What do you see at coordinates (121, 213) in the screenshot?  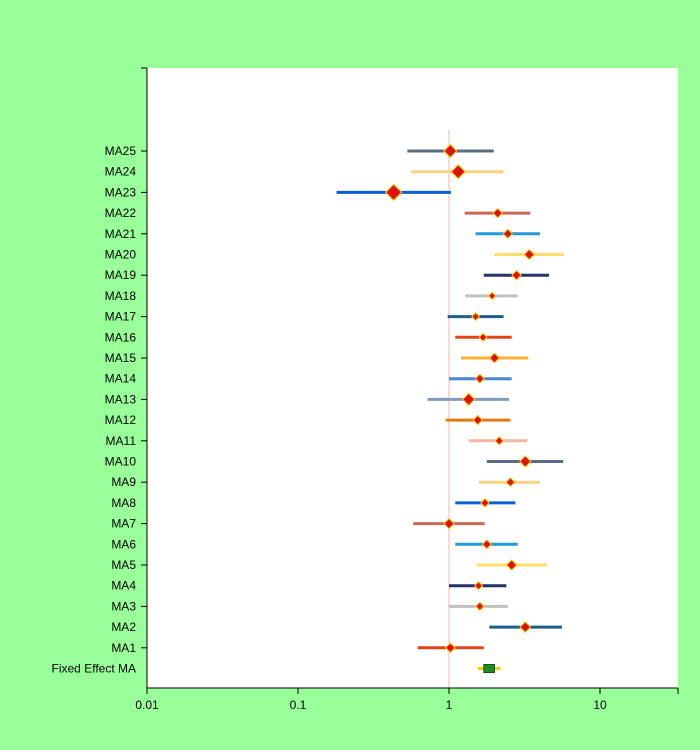 I see `study-label: MA22` at bounding box center [121, 213].